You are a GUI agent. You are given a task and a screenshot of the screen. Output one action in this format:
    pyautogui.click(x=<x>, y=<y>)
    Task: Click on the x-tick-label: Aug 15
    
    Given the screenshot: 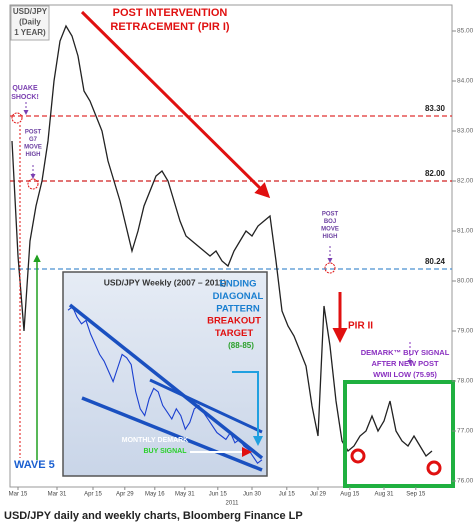 What is the action you would take?
    pyautogui.click(x=350, y=495)
    